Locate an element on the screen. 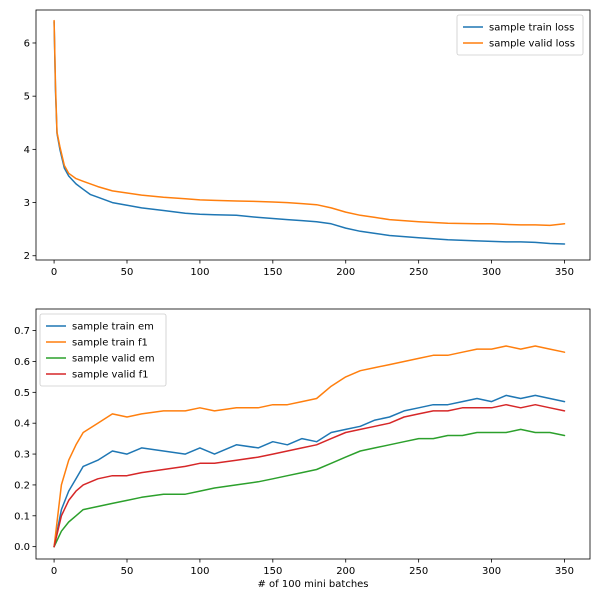  y-tick-label: 5 is located at coordinates (27, 97).